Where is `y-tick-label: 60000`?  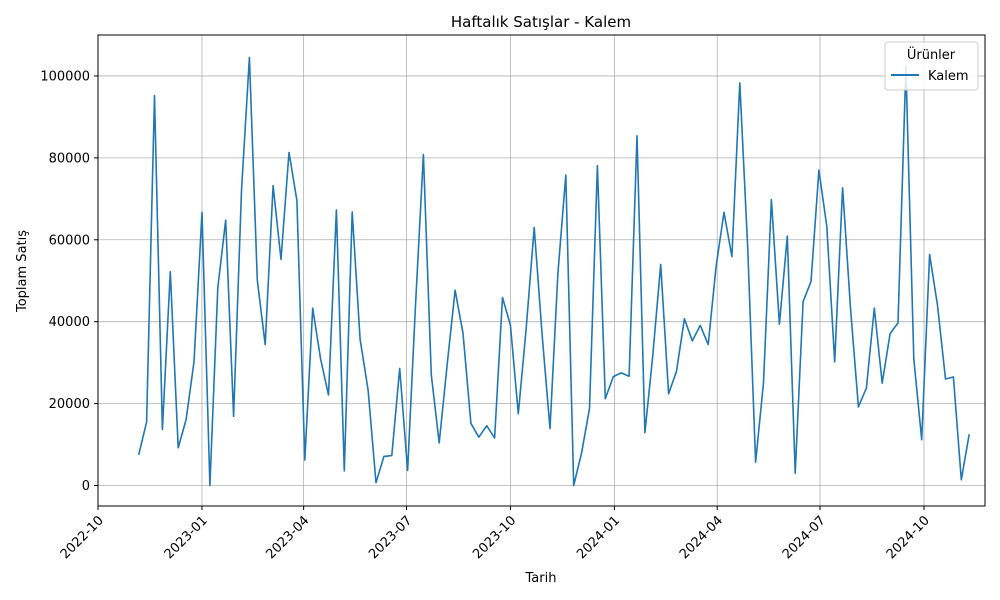
y-tick-label: 60000 is located at coordinates (69, 240).